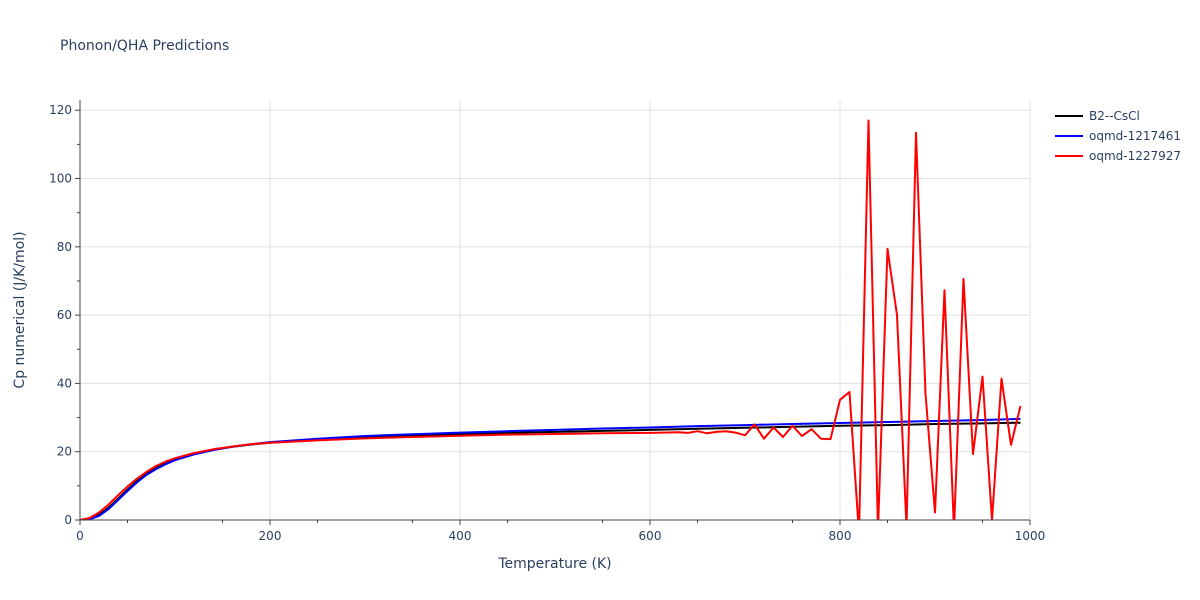 Image resolution: width=1200 pixels, height=600 pixels. I want to click on x-tick-label: 0, so click(80, 536).